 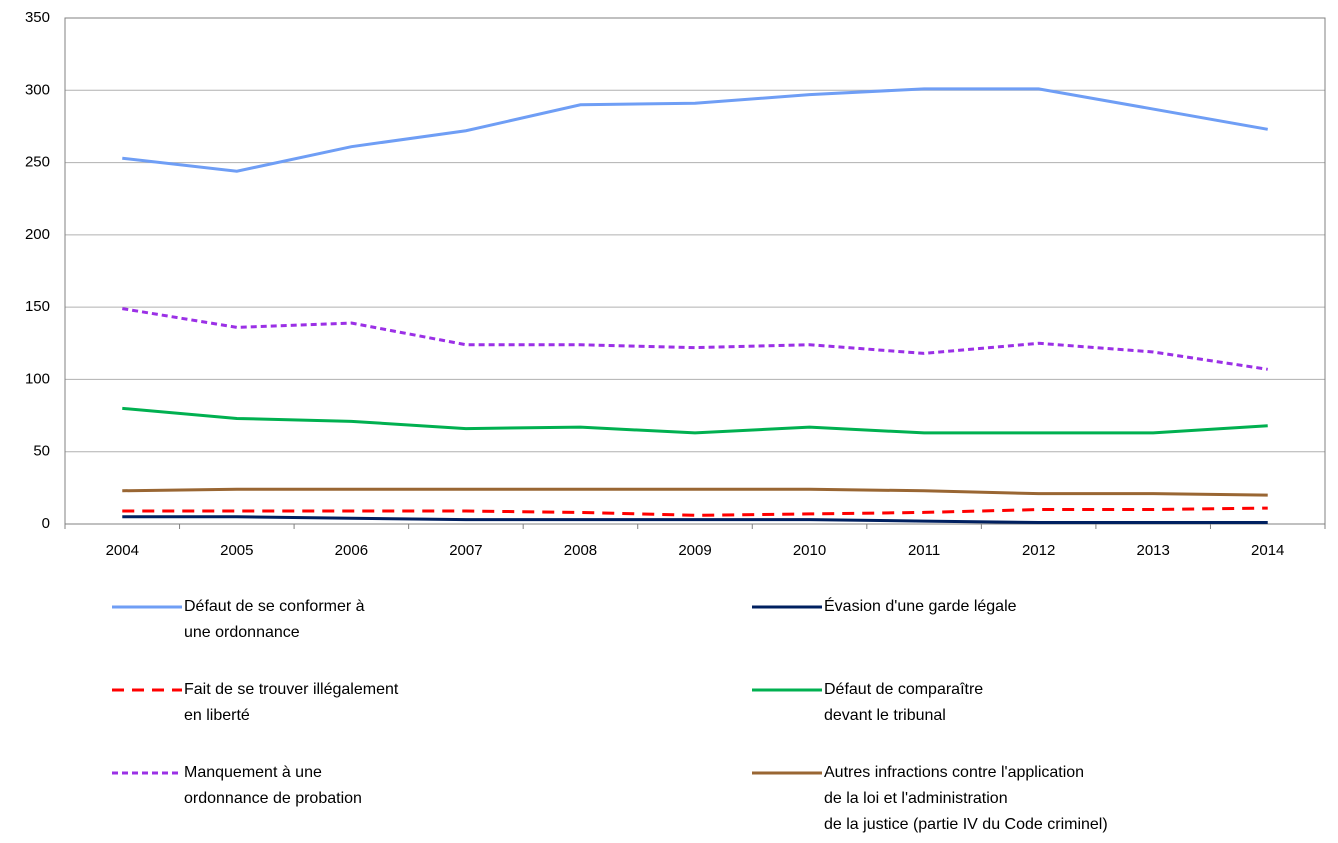 What do you see at coordinates (37, 306) in the screenshot?
I see `y-tick-label: 150` at bounding box center [37, 306].